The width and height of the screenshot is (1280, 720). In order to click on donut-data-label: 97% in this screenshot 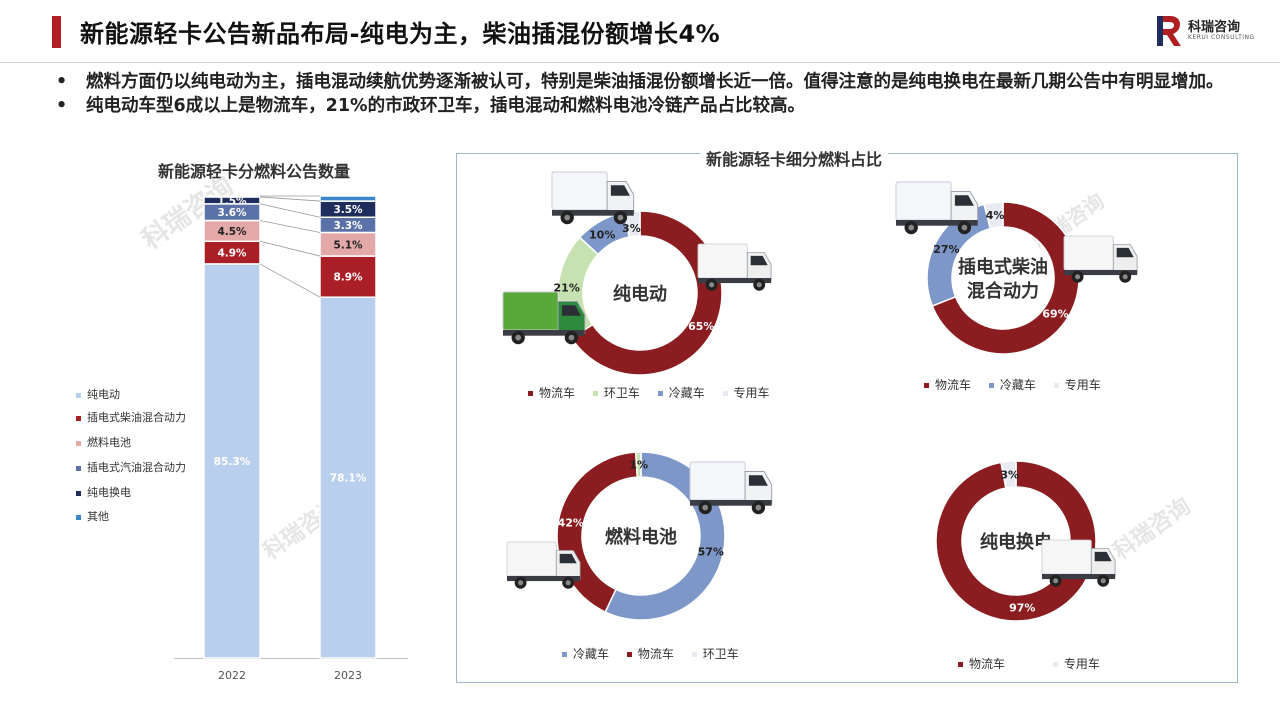, I will do `click(1022, 608)`.